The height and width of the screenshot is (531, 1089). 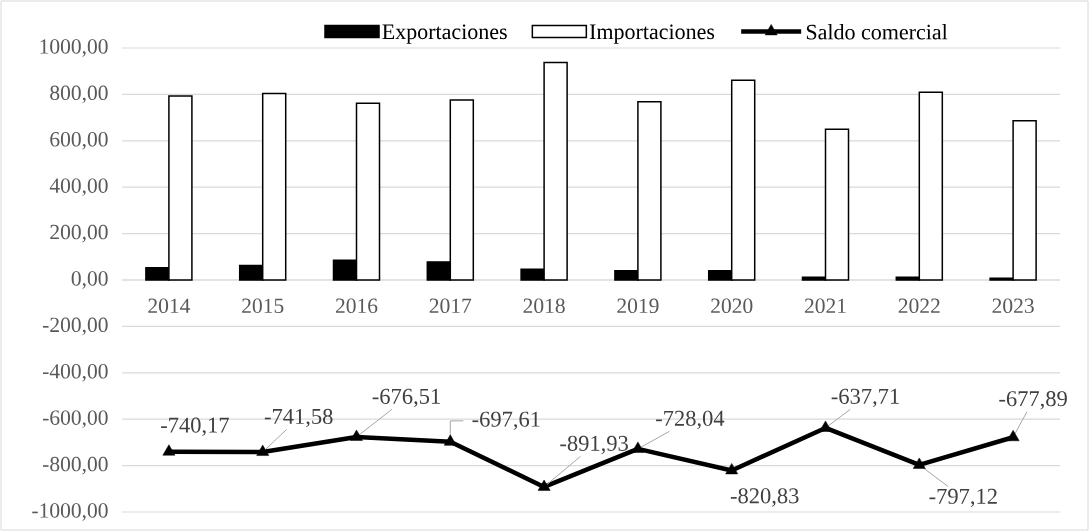 What do you see at coordinates (79, 94) in the screenshot?
I see `y-tick-label: 800,00` at bounding box center [79, 94].